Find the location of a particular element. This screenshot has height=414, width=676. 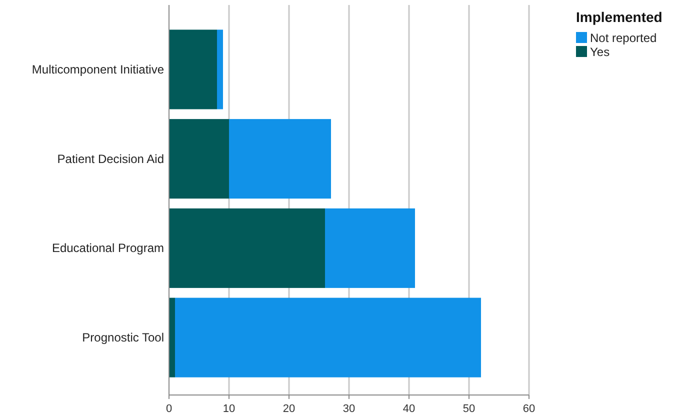

y-tick-label: Educational Program is located at coordinates (108, 248).